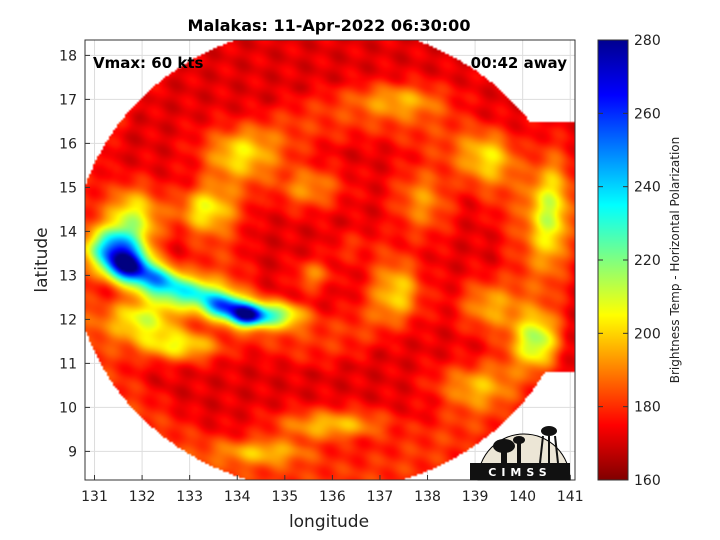  I want to click on colorbar-tick-label: 160, so click(647, 481).